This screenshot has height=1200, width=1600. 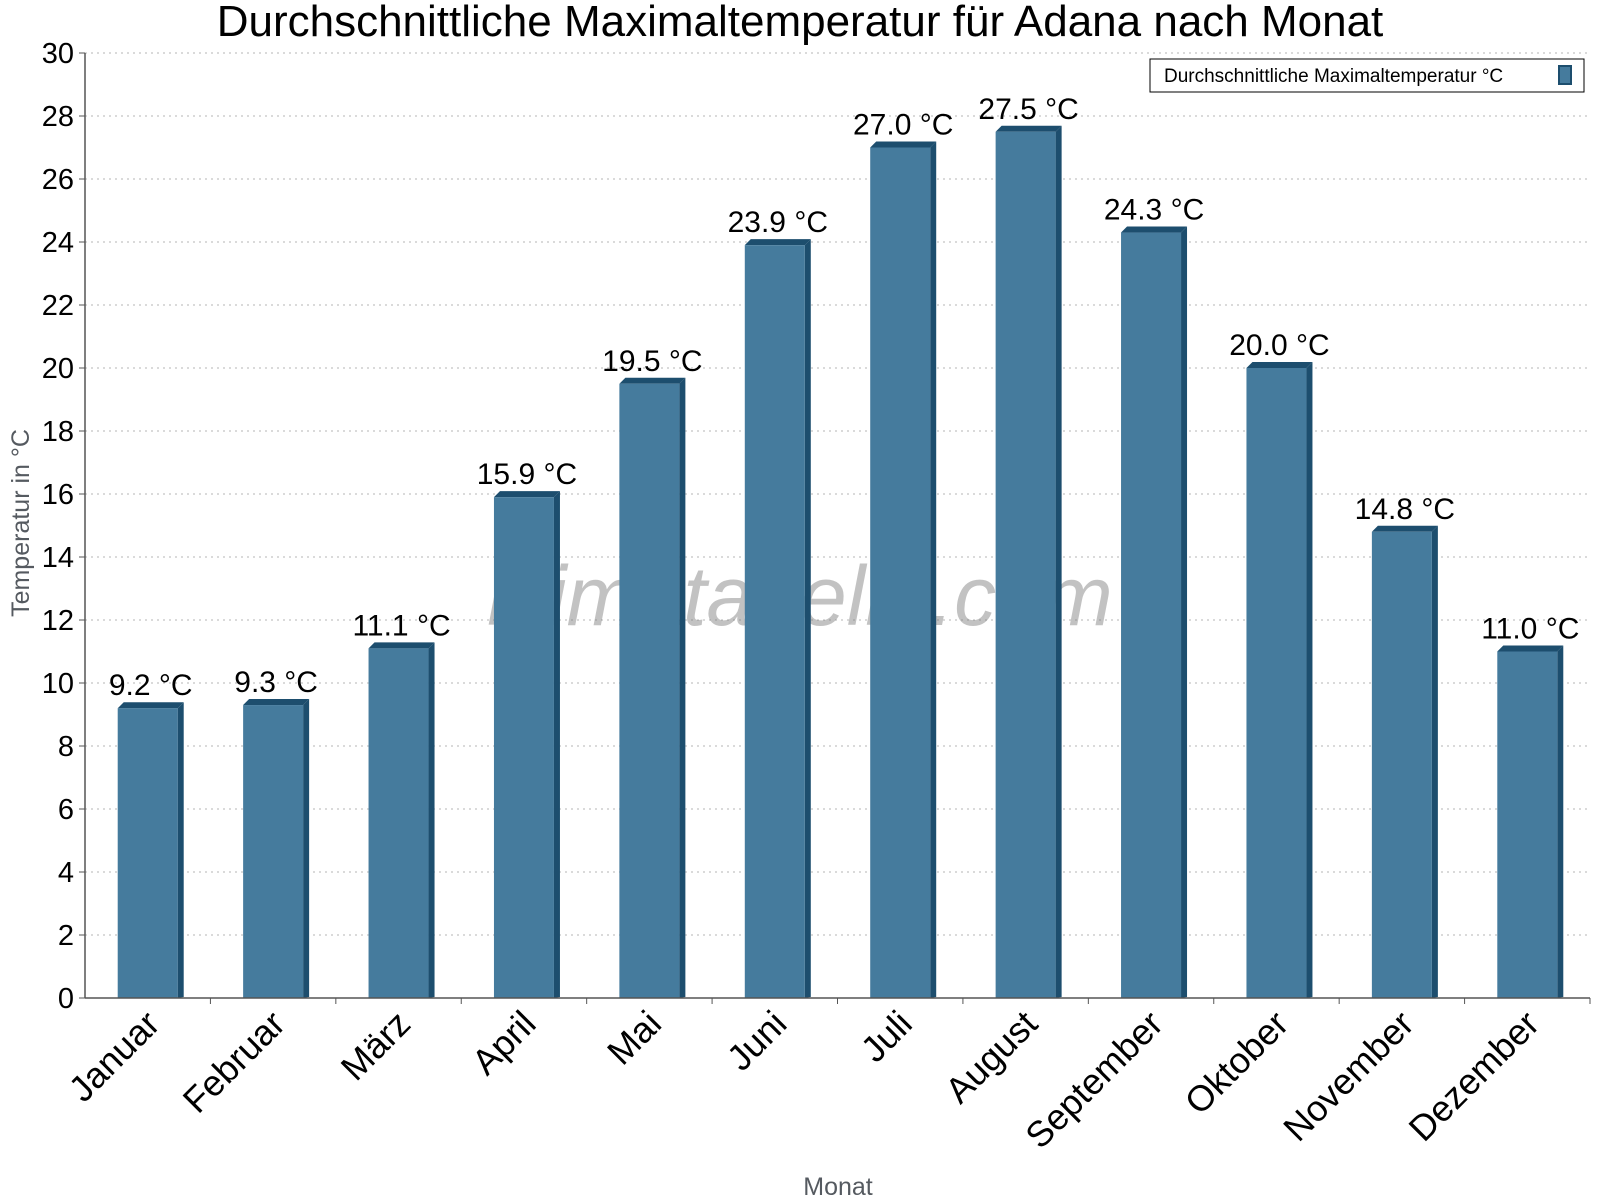 I want to click on x-tick-label: Februar, so click(x=234, y=1062).